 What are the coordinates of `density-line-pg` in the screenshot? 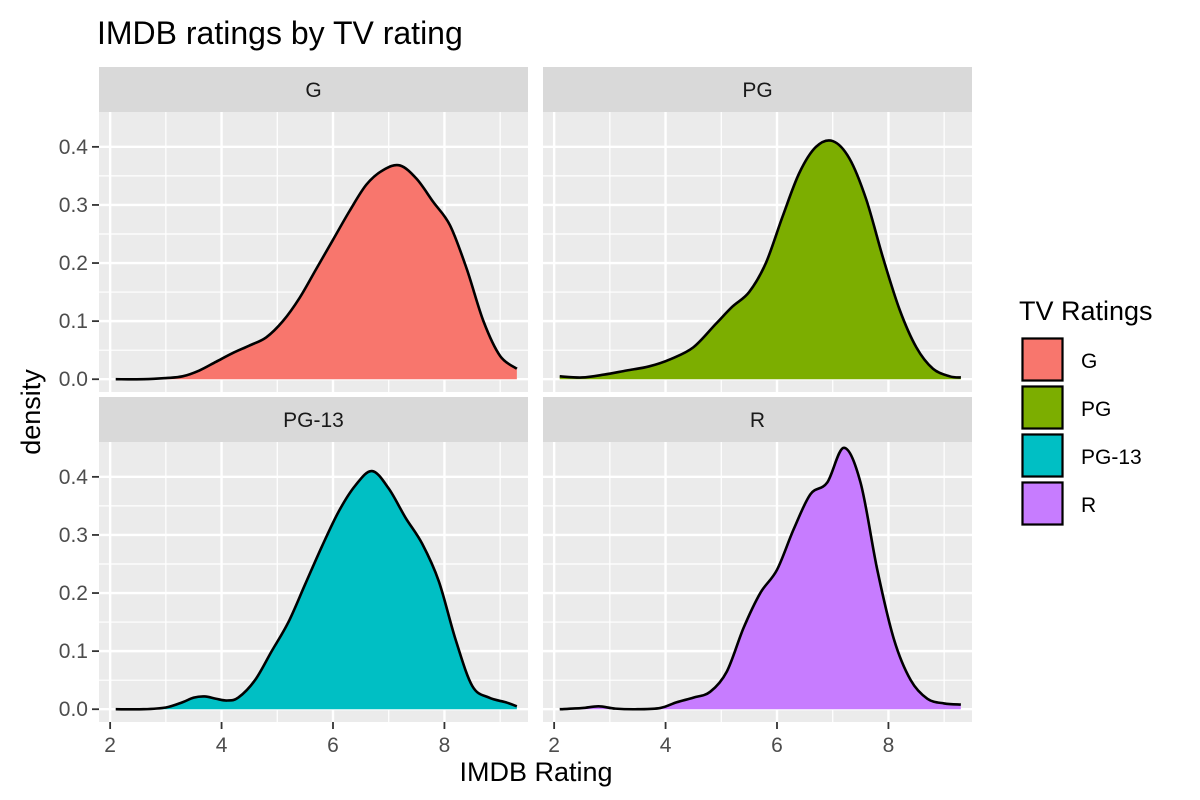 It's located at (760, 259).